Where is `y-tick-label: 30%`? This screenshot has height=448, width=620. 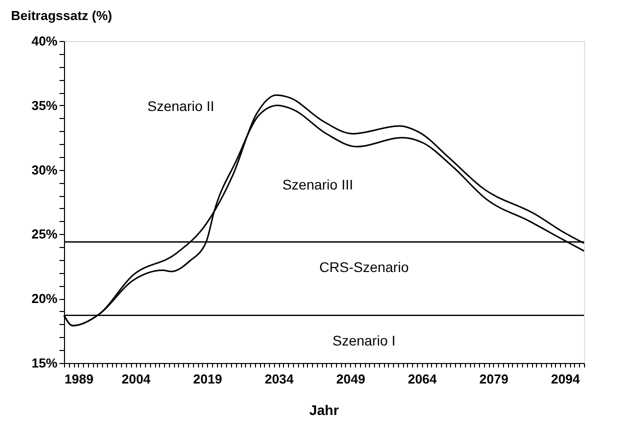 y-tick-label: 30% is located at coordinates (44, 170).